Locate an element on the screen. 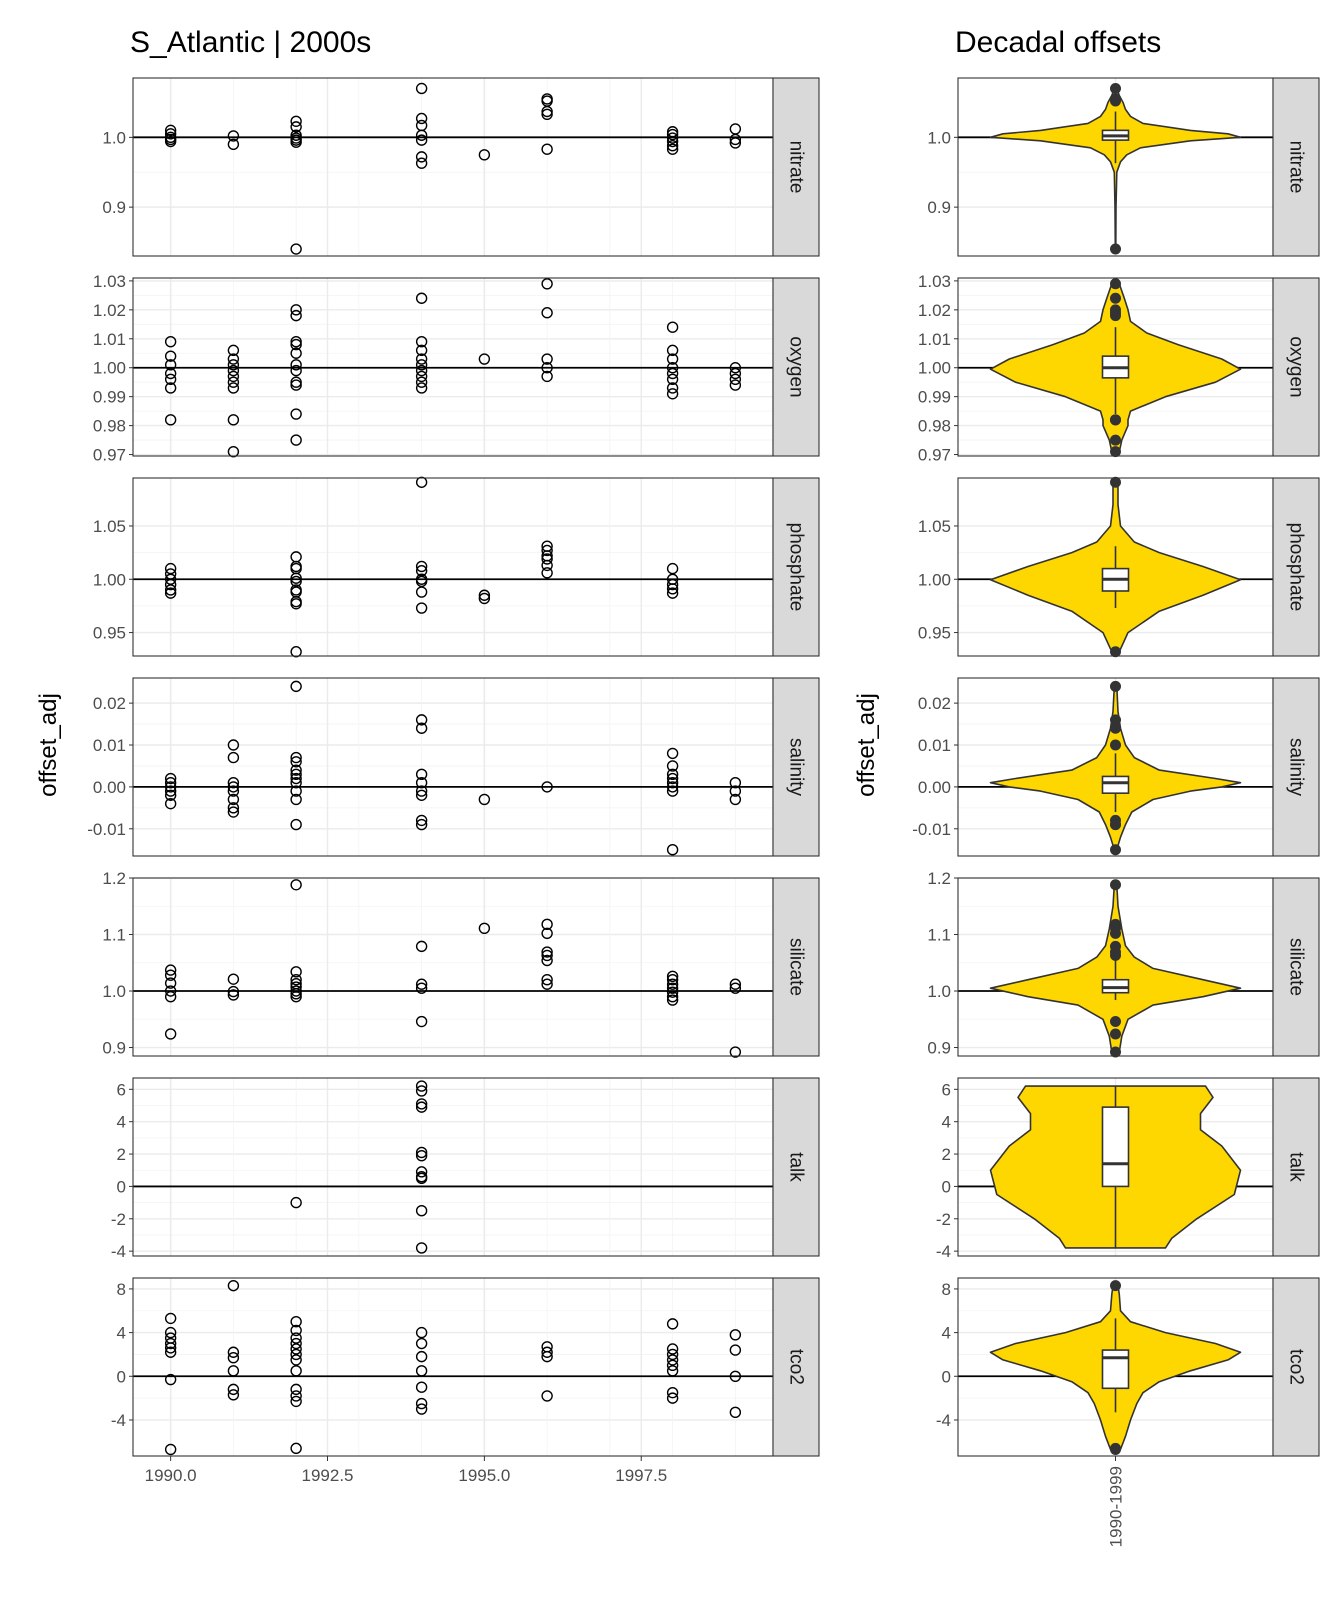 Image resolution: width=1344 pixels, height=1612 pixels. strip-talk is located at coordinates (1296, 1167).